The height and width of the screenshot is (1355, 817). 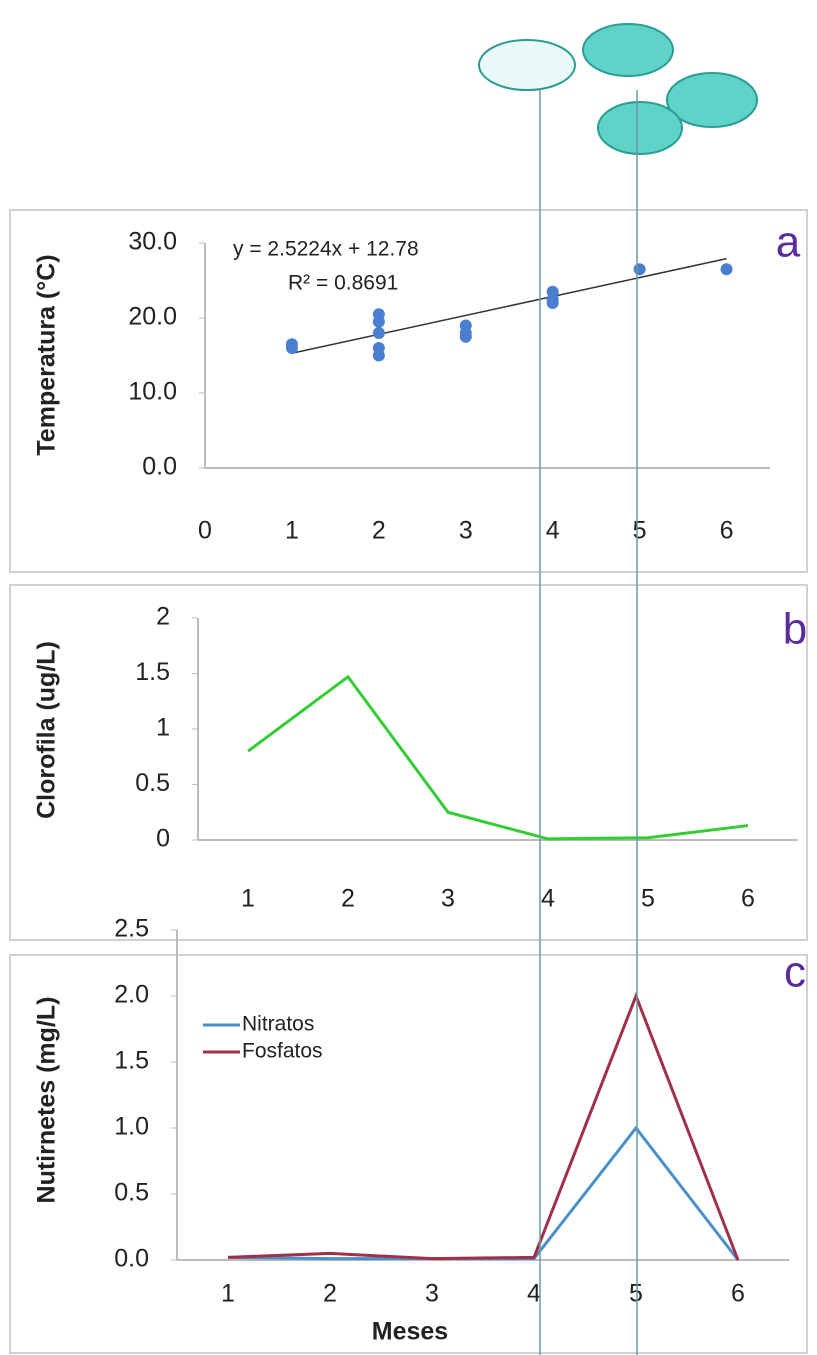 I want to click on y-tick-label: 2.0, so click(x=131, y=995).